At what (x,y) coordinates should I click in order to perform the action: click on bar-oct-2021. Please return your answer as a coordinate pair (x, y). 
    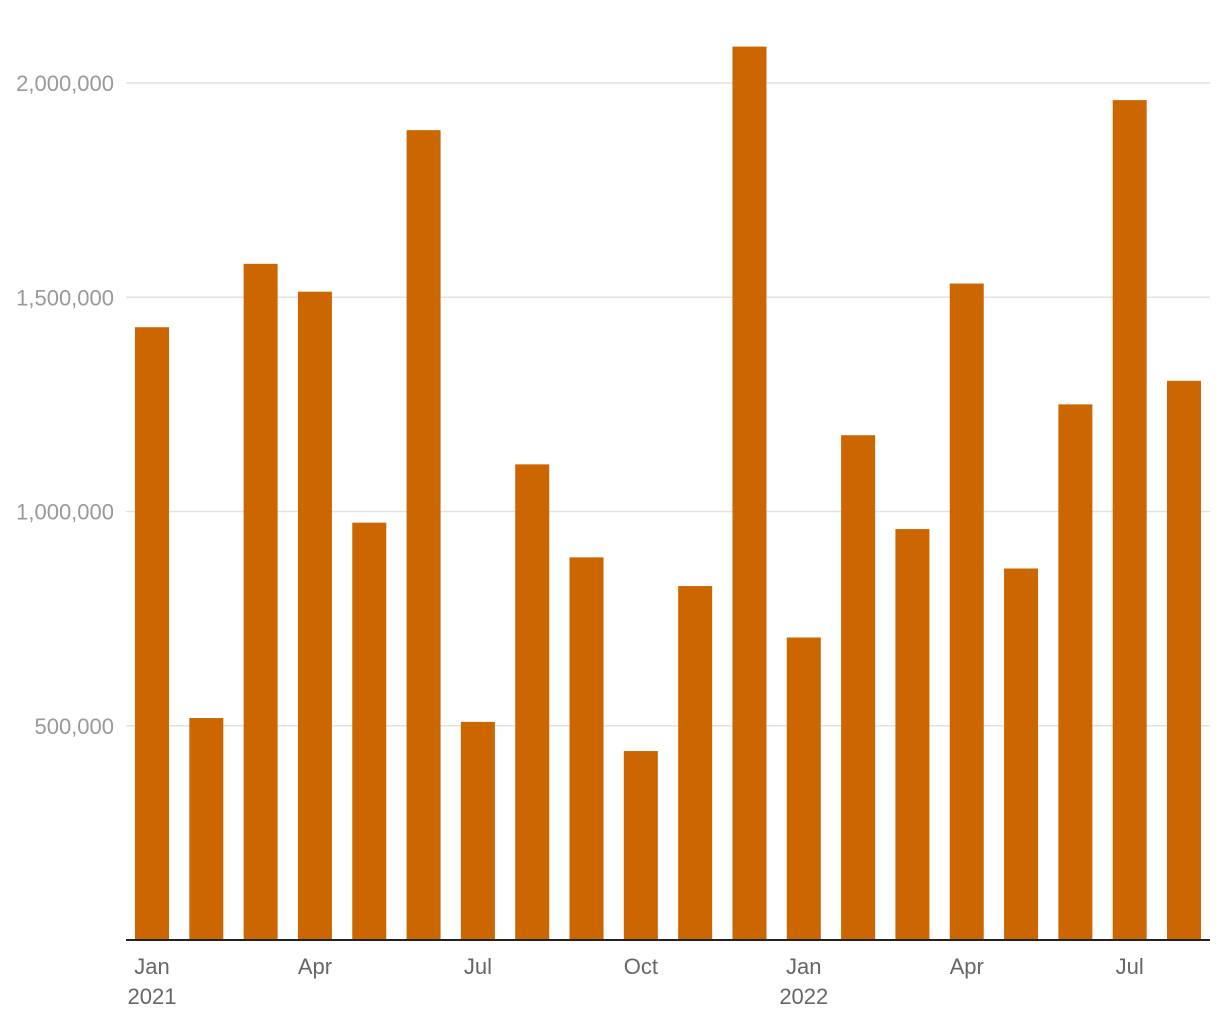
    Looking at the image, I should click on (640, 845).